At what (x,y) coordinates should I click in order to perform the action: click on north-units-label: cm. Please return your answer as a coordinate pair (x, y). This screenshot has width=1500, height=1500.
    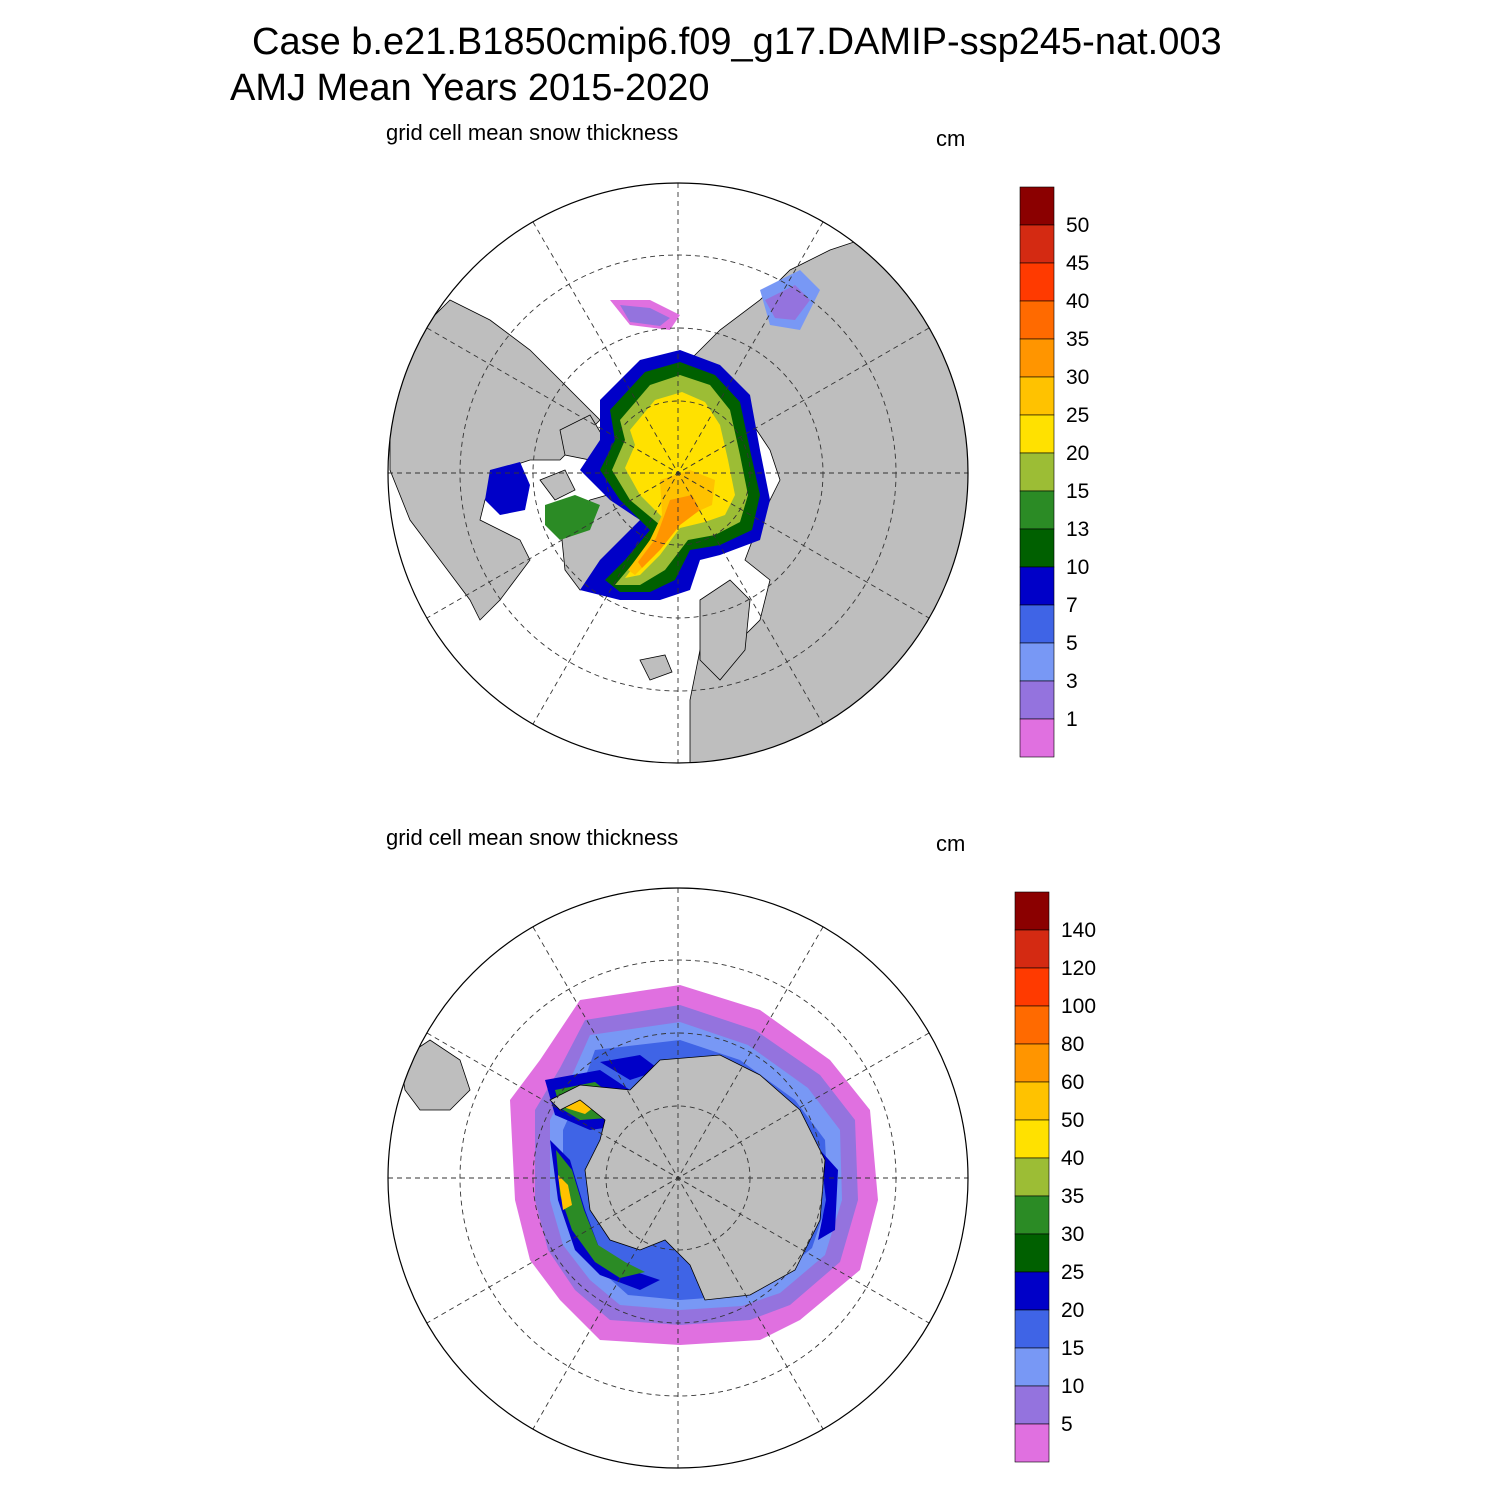
    Looking at the image, I should click on (951, 138).